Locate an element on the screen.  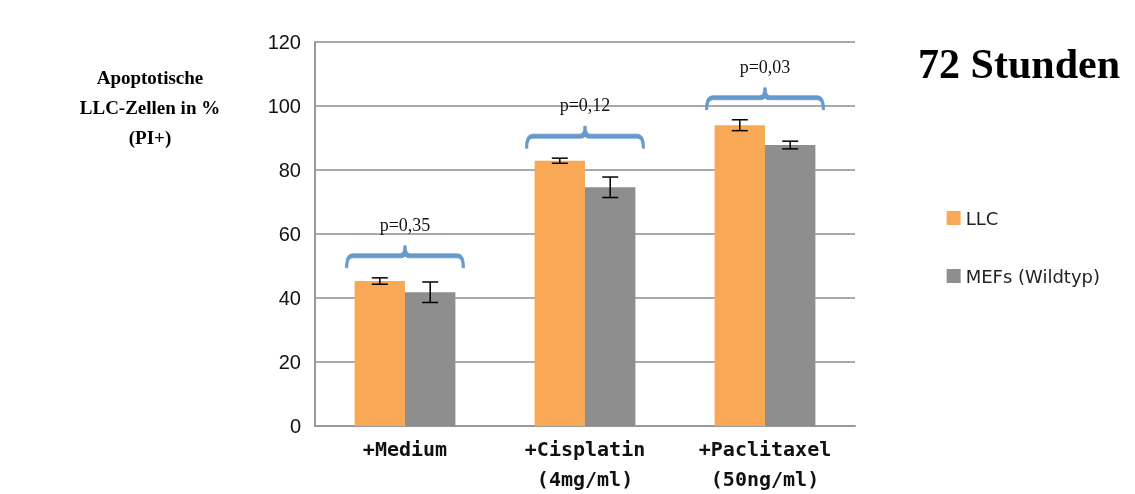
y-tick-label: 100 is located at coordinates (284, 106).